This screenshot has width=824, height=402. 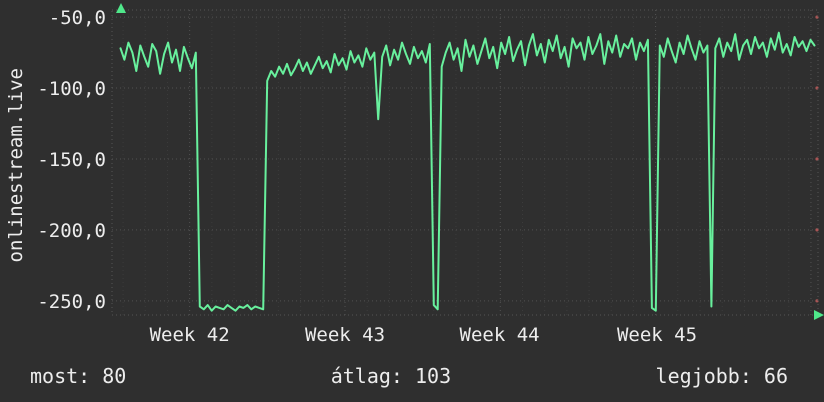 What do you see at coordinates (71, 89) in the screenshot?
I see `y-tick-label: -100,0` at bounding box center [71, 89].